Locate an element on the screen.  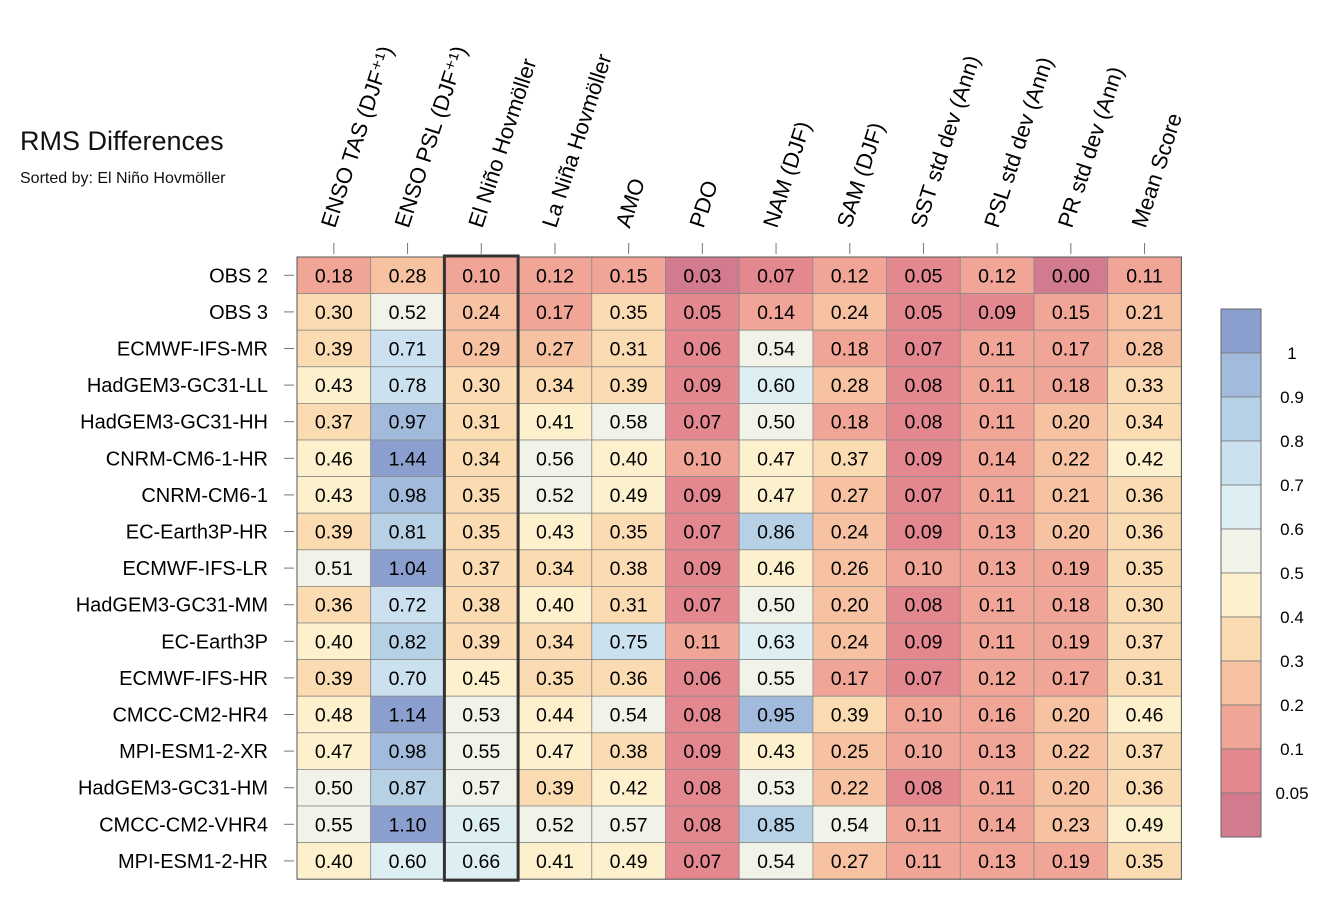
cell-value-label: 0.45 is located at coordinates (481, 679).